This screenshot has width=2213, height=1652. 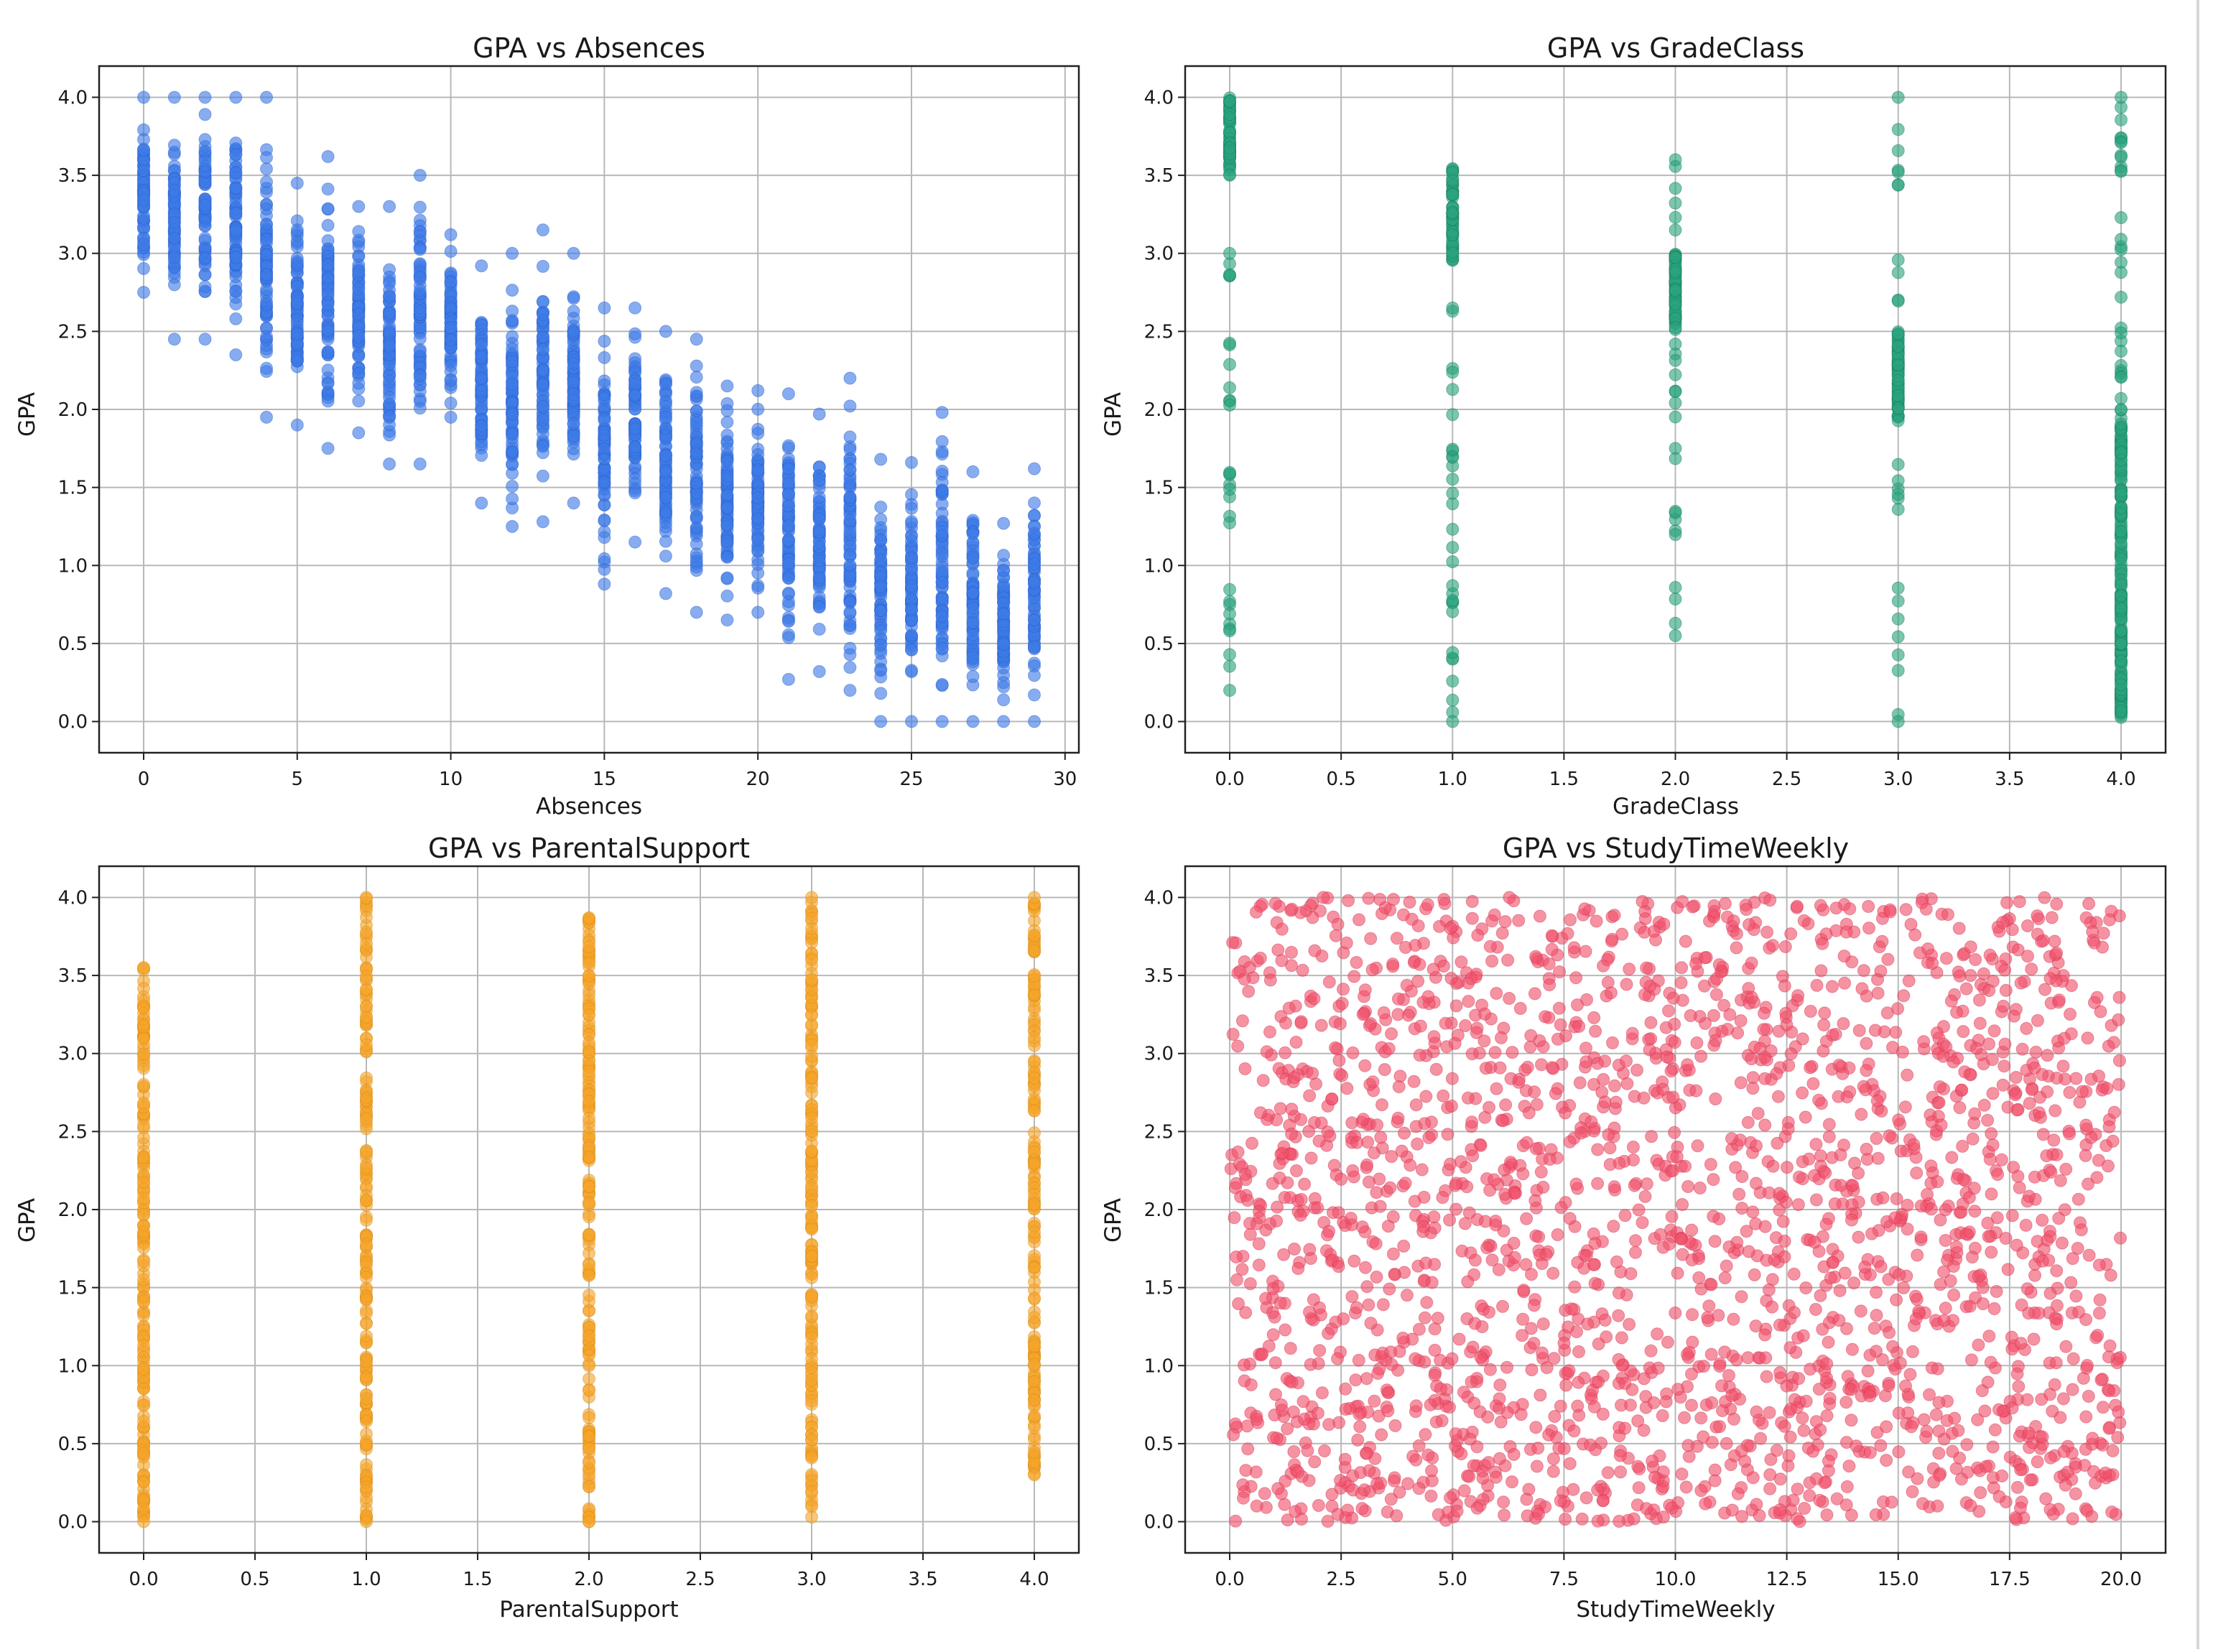 What do you see at coordinates (700, 1580) in the screenshot?
I see `x-tick-label: 2.5` at bounding box center [700, 1580].